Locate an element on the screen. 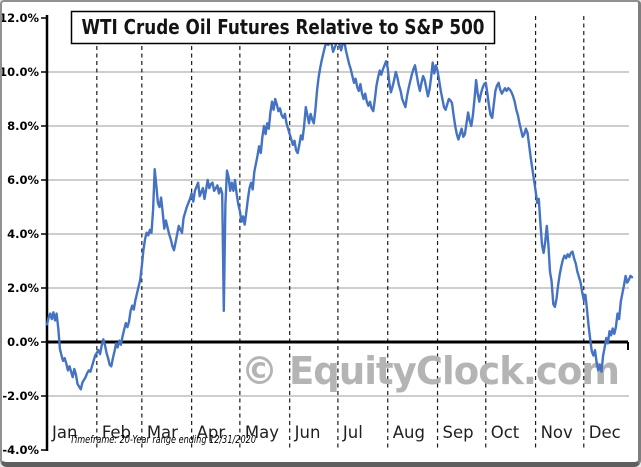  y-tick-label: 4.0% is located at coordinates (23, 234).